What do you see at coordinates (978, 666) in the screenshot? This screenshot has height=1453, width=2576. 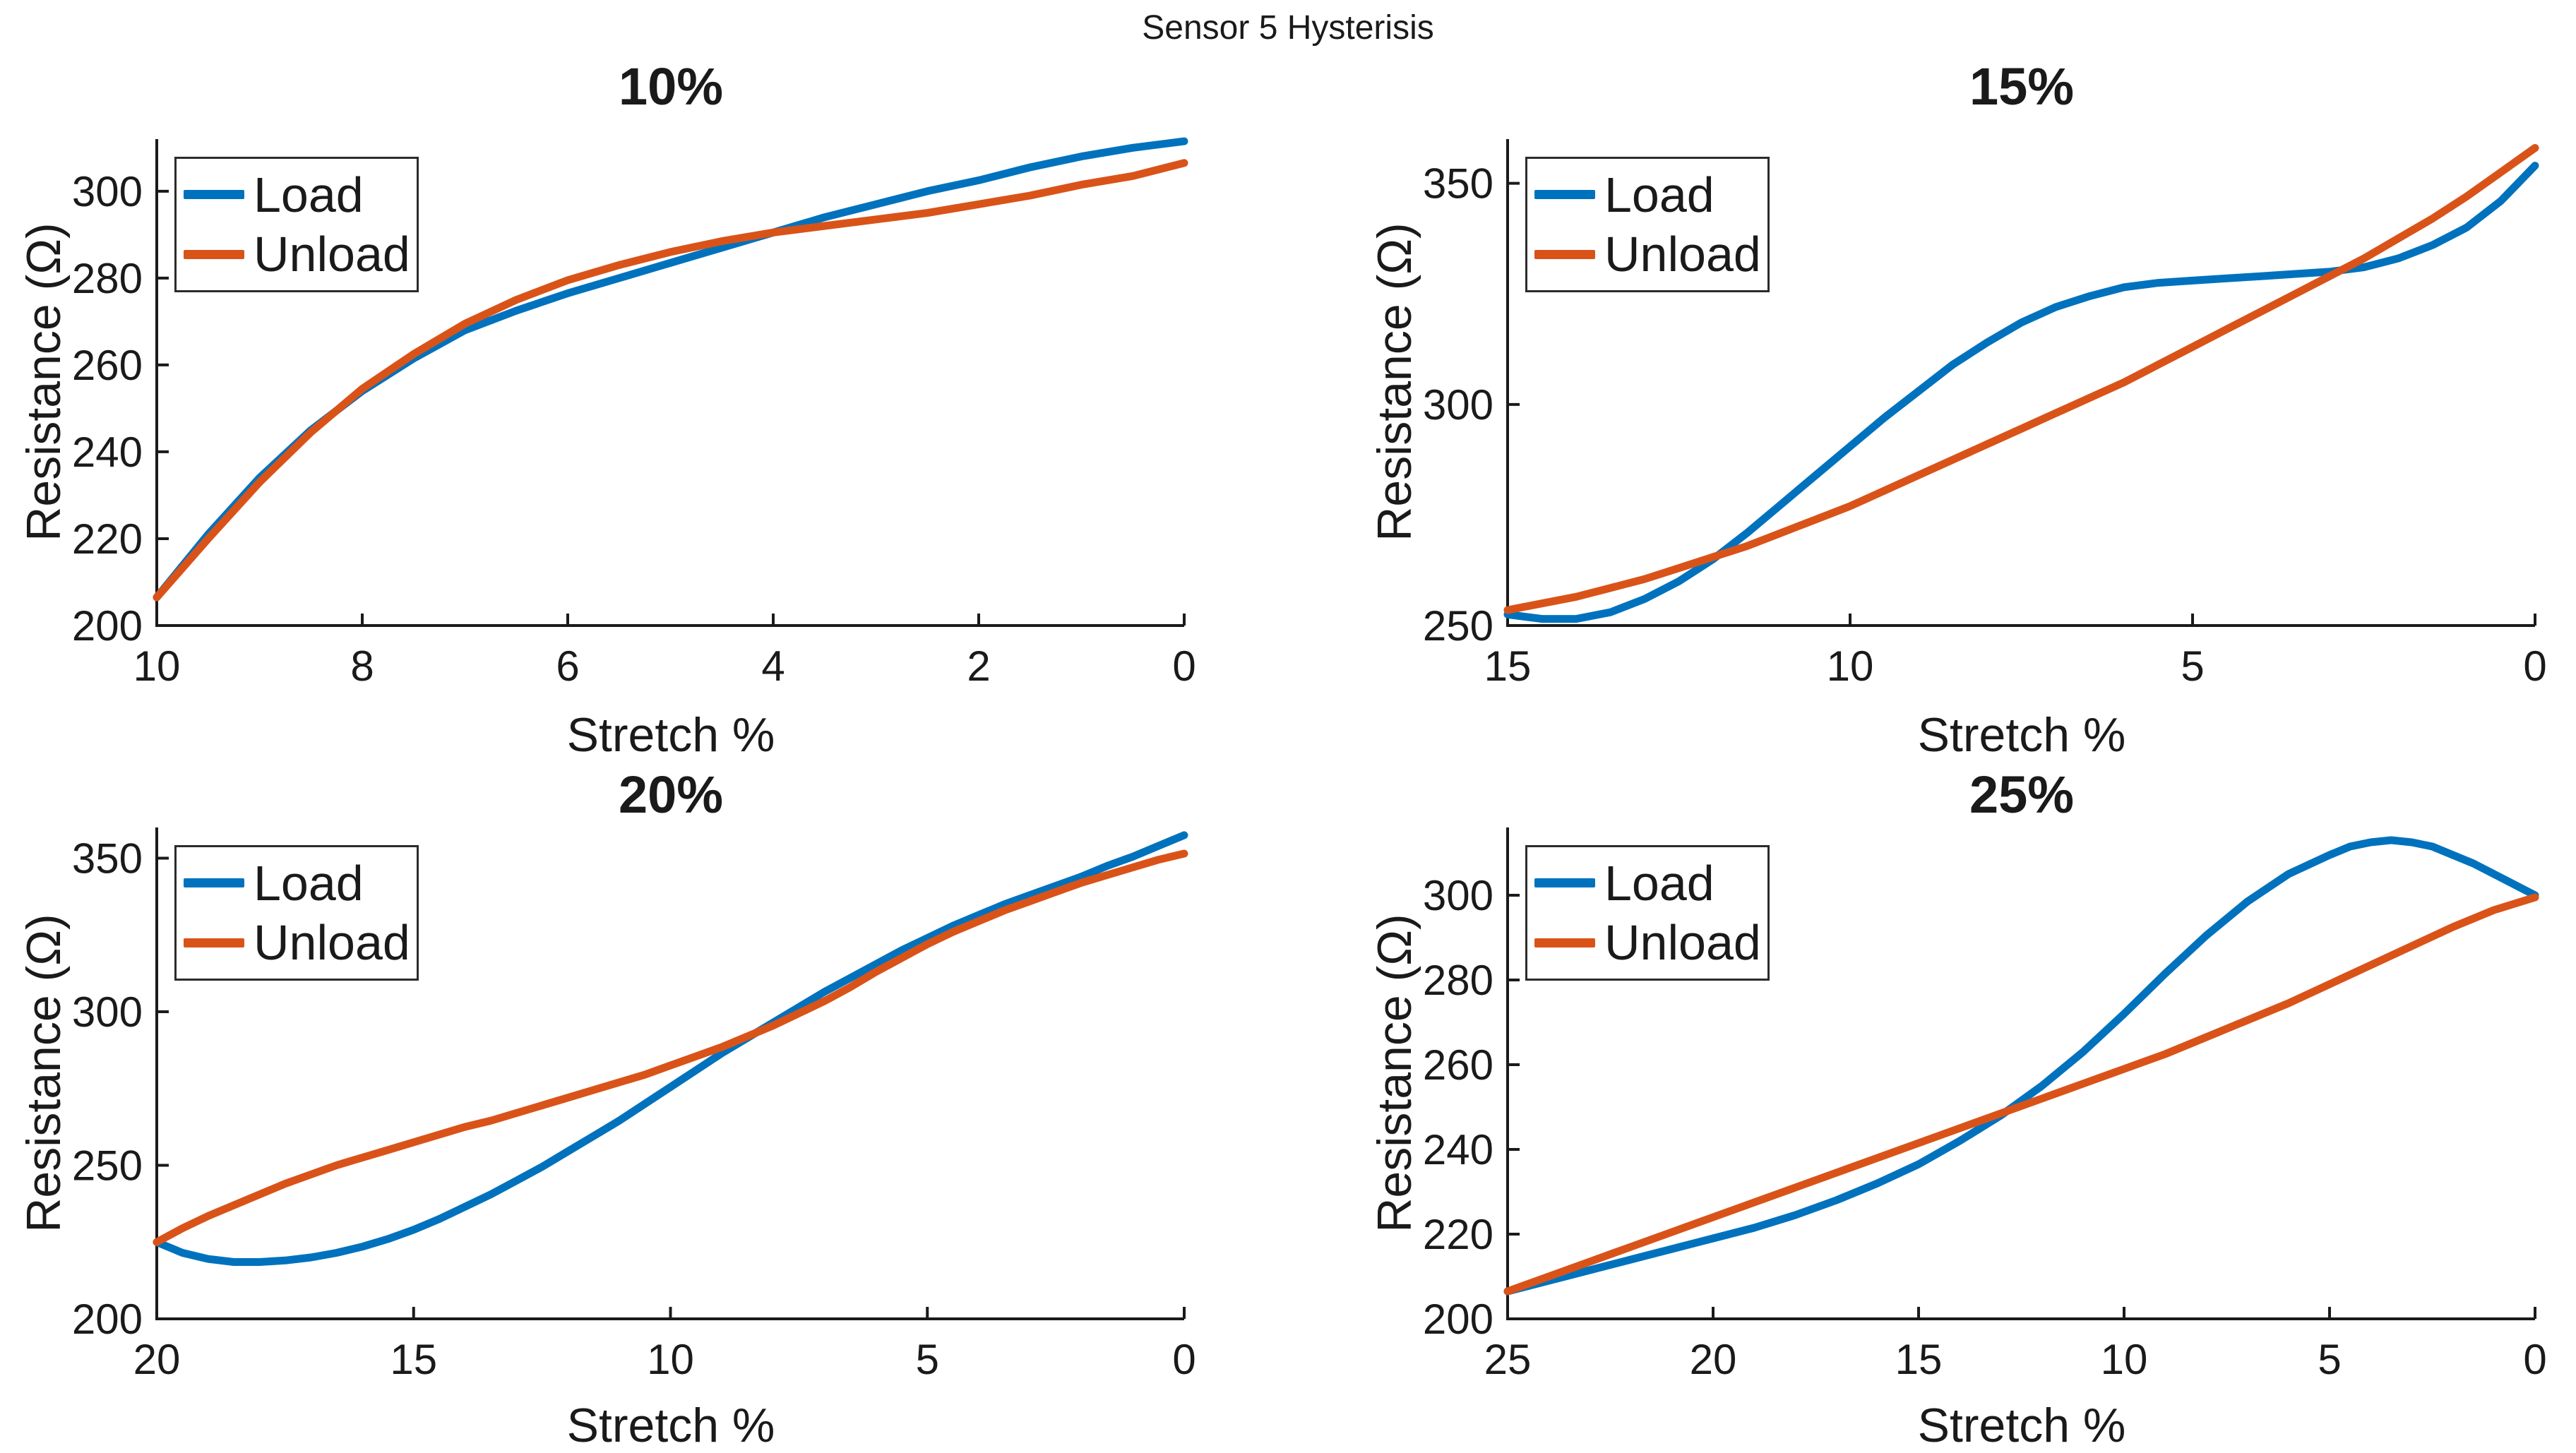 I see `x-tick-label: 2` at bounding box center [978, 666].